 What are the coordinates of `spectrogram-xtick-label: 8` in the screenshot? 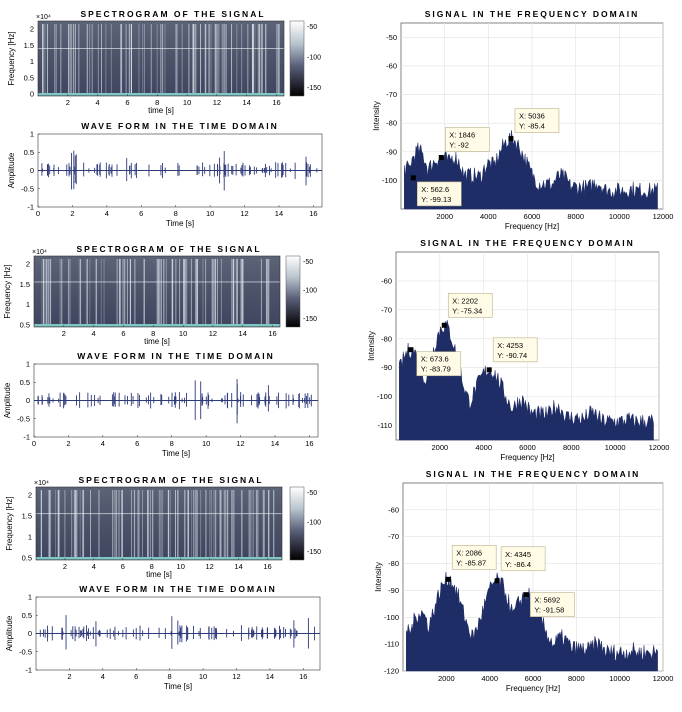 It's located at (153, 333).